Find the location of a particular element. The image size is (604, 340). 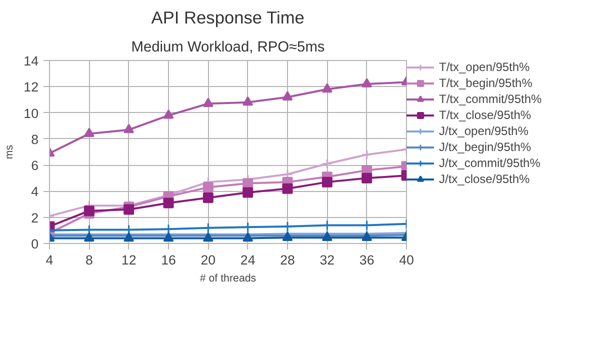

legend-label: T/tx_close/95th% is located at coordinates (485, 115).